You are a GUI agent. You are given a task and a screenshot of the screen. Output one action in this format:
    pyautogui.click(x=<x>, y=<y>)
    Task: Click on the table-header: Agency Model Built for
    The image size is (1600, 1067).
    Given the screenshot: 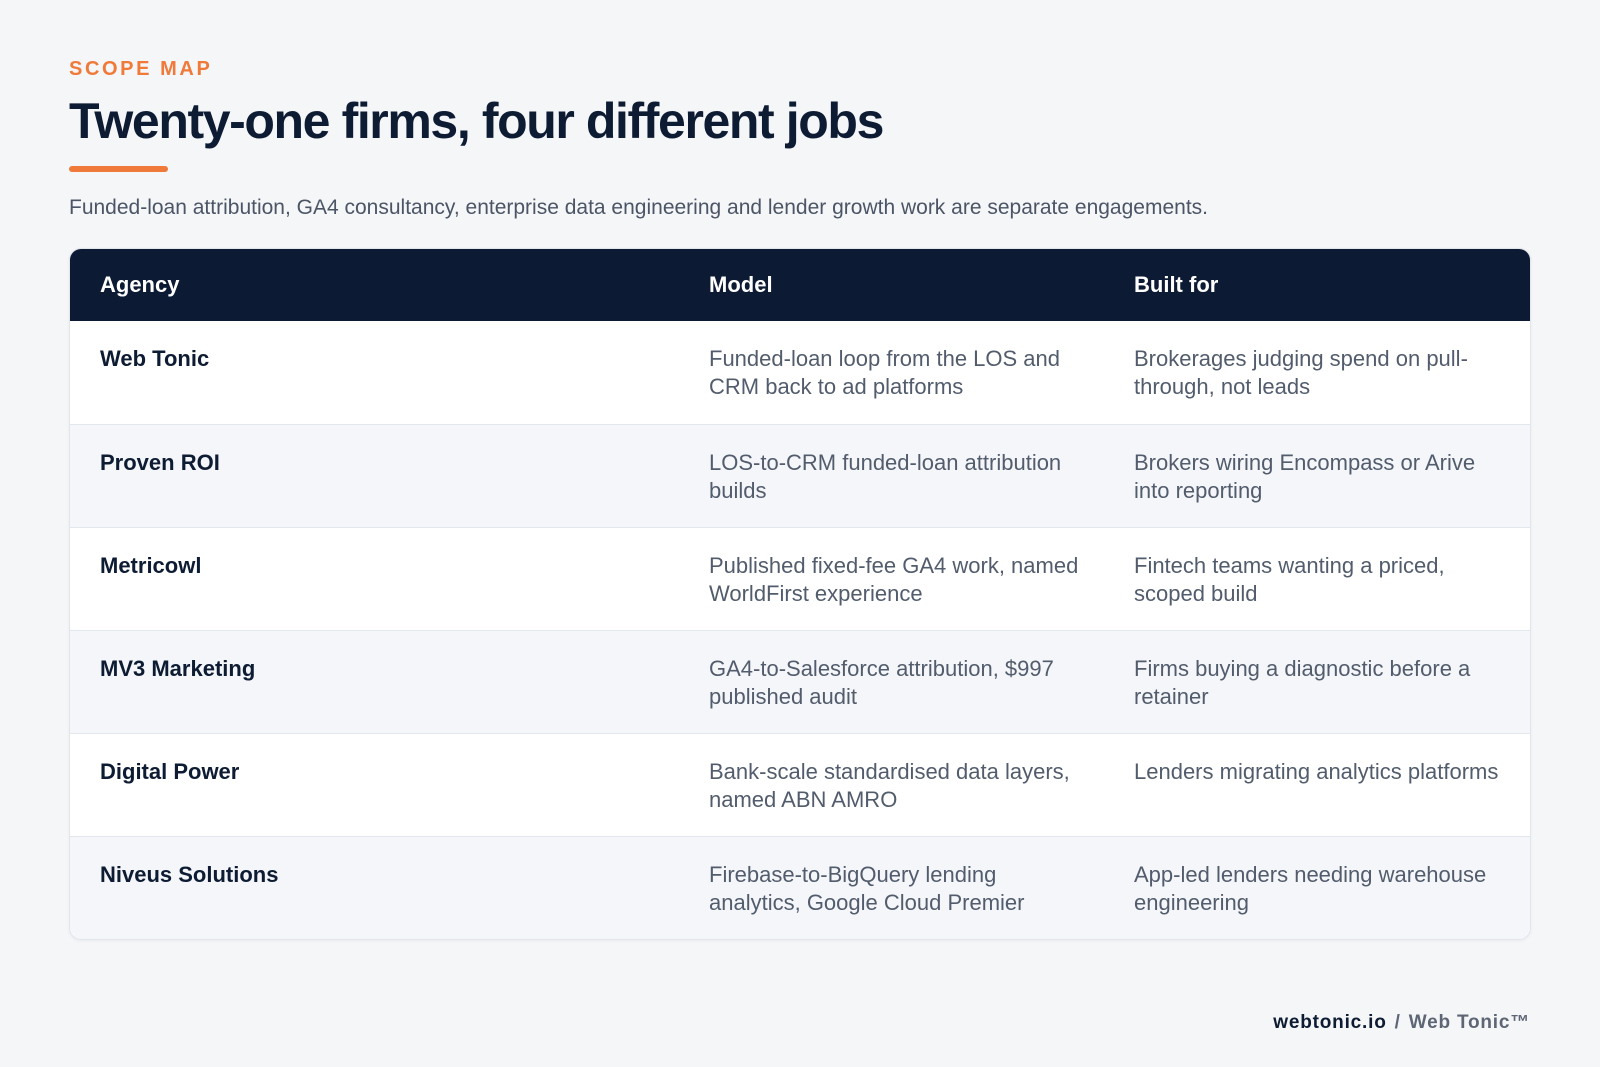 What is the action you would take?
    pyautogui.click(x=800, y=285)
    